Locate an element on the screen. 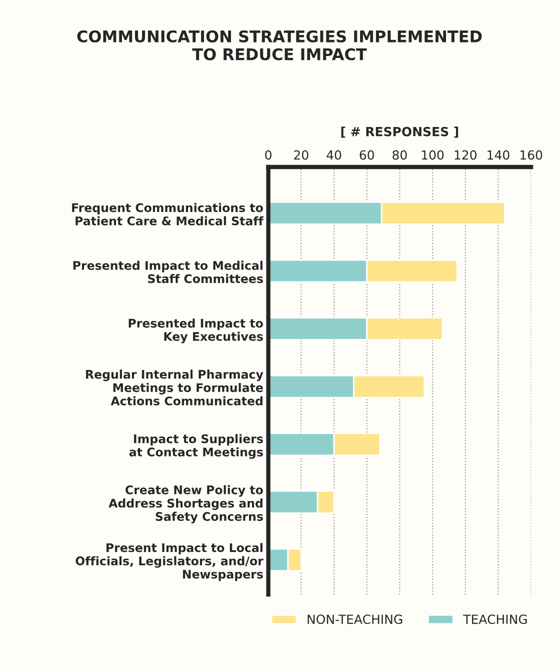 This screenshot has width=559, height=668. legend-label: TEACHING is located at coordinates (495, 619).